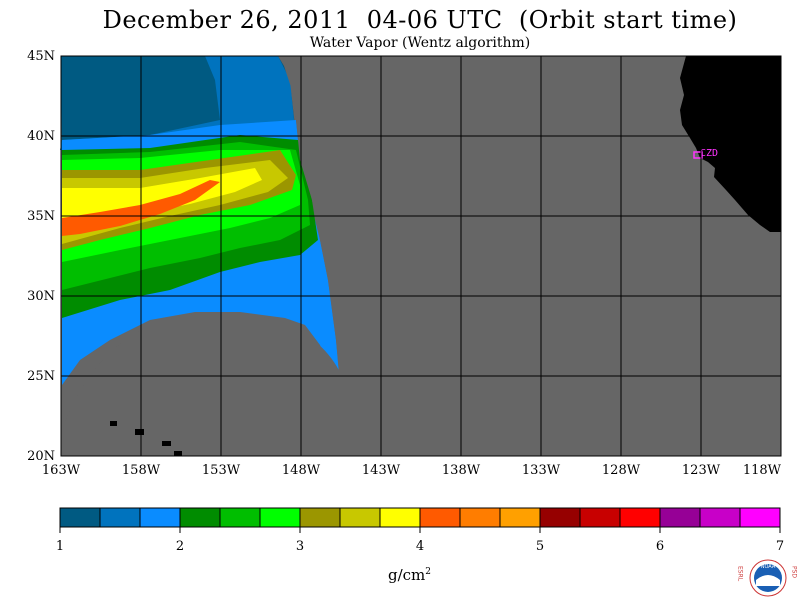  What do you see at coordinates (730, 144) in the screenshot?
I see `california-land` at bounding box center [730, 144].